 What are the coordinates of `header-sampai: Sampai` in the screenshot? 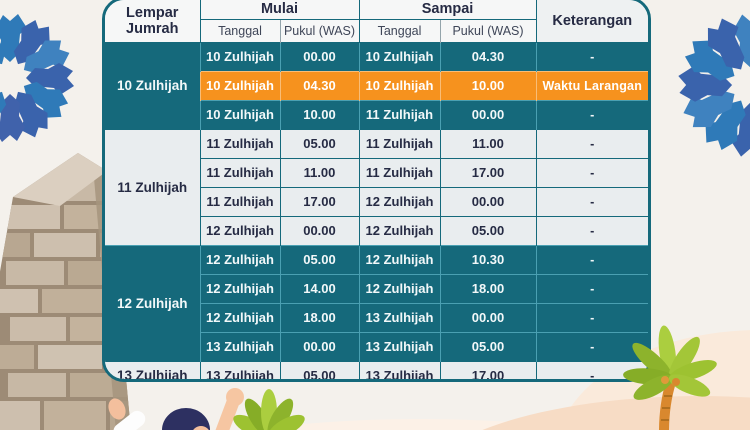 It's located at (447, 9).